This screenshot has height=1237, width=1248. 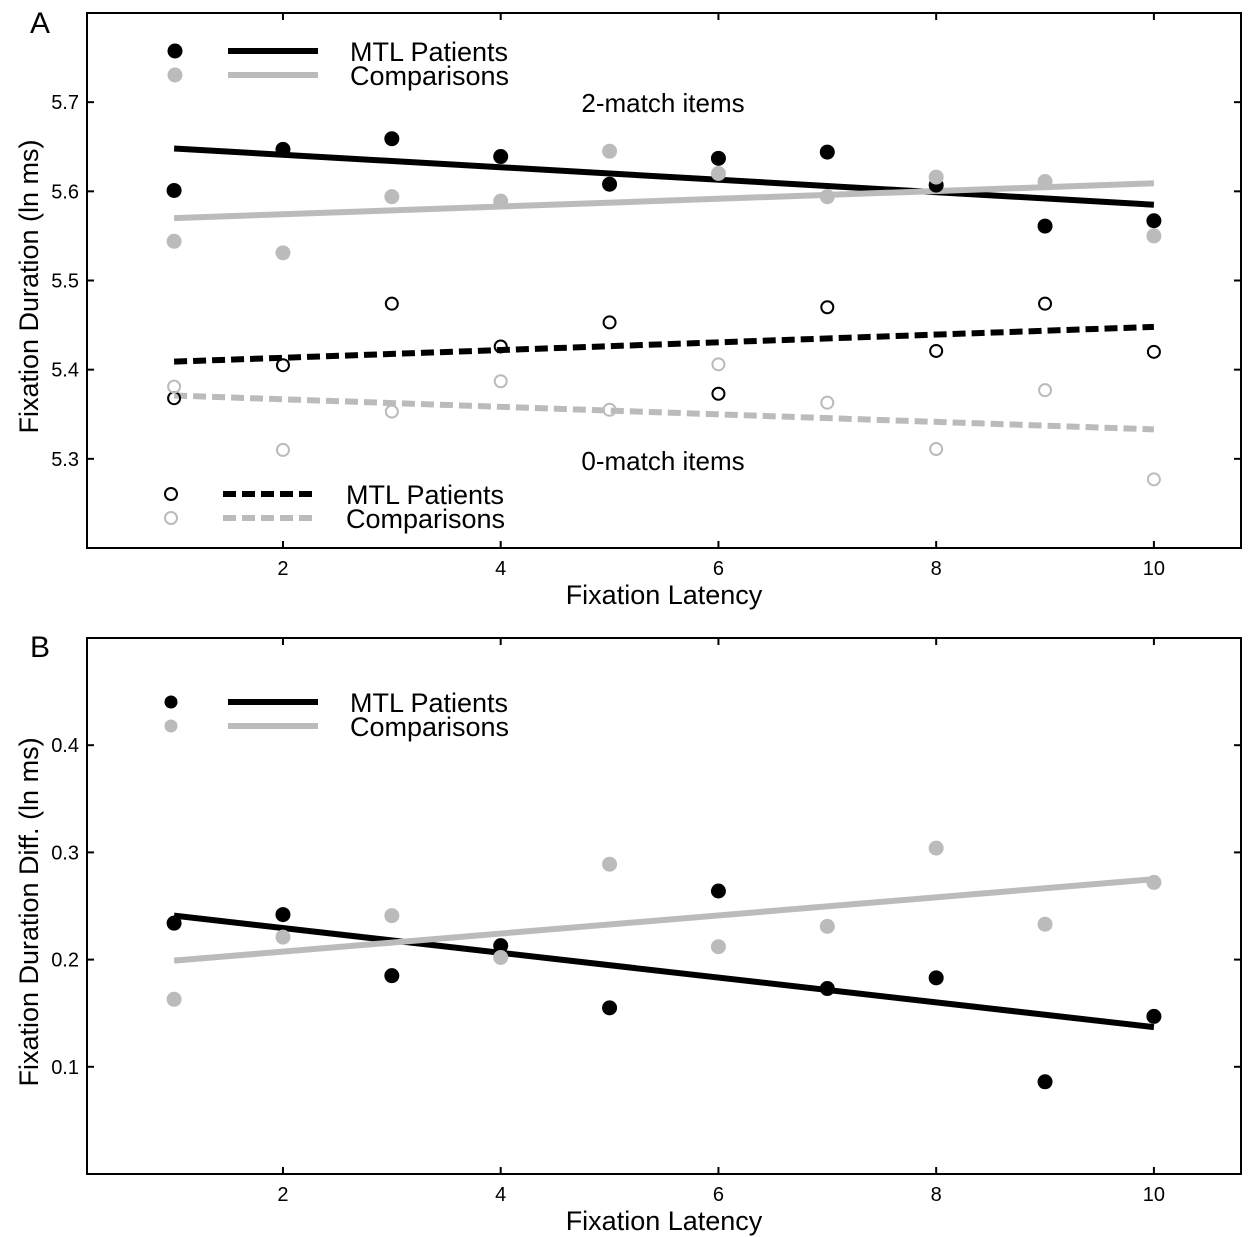 I want to click on y-tick-label: 5.6, so click(x=65, y=192).